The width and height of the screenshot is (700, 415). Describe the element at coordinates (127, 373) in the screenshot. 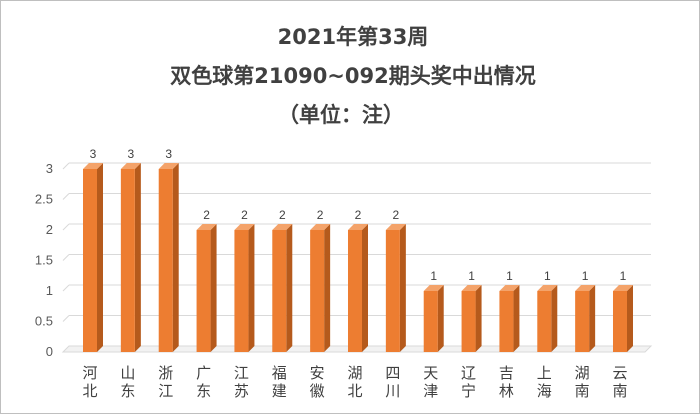

I see `category-label-char: 山` at that location.